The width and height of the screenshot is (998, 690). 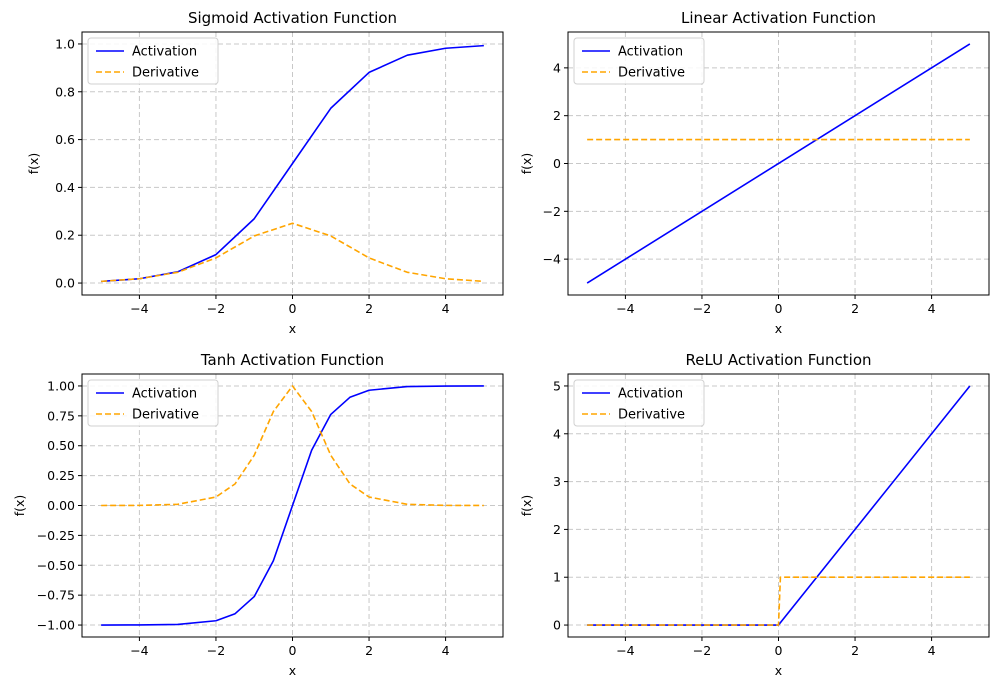 I want to click on y-tick-label: −0.25, so click(x=56, y=535).